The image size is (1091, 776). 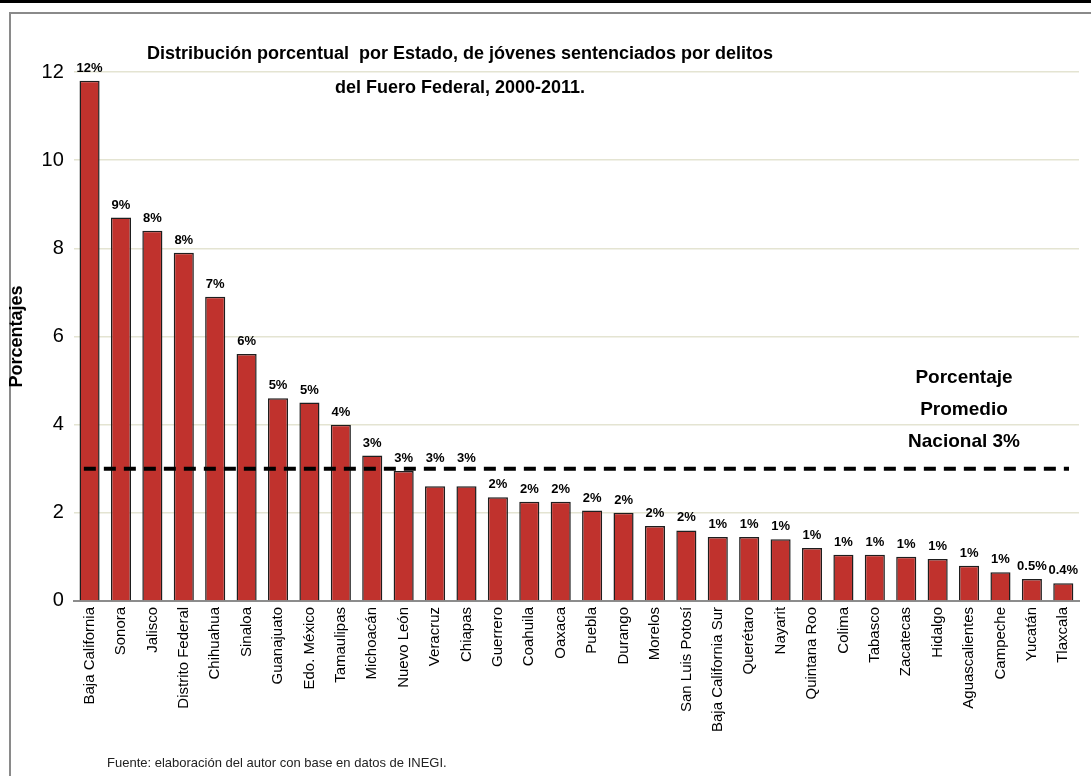 I want to click on x-tick-label: Michoacán, so click(x=371, y=643).